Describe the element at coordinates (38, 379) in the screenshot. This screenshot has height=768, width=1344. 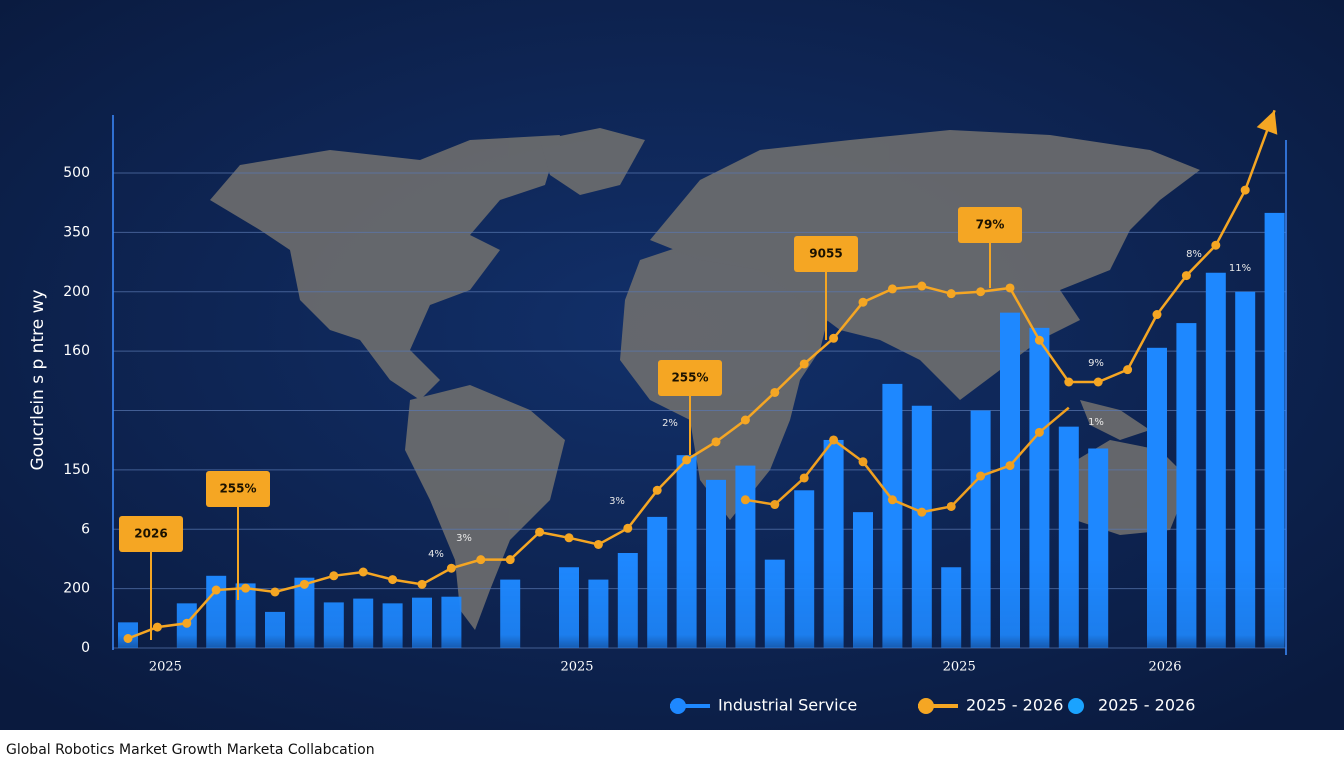
I see `y-axis-label: Goucrlein s p ntre wy` at that location.